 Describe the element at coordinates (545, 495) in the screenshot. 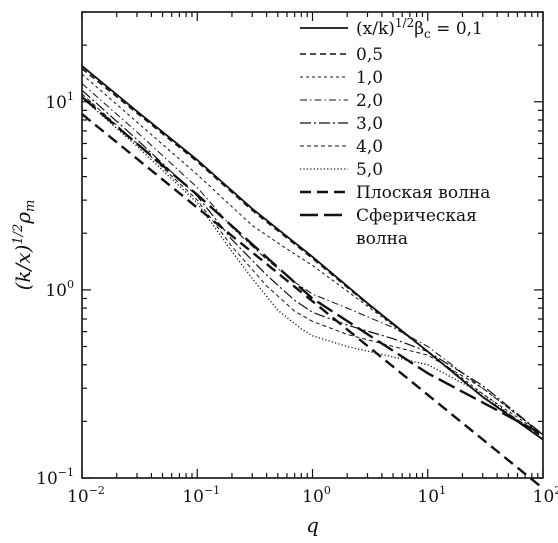

I see `x-tick-label: 10²` at that location.